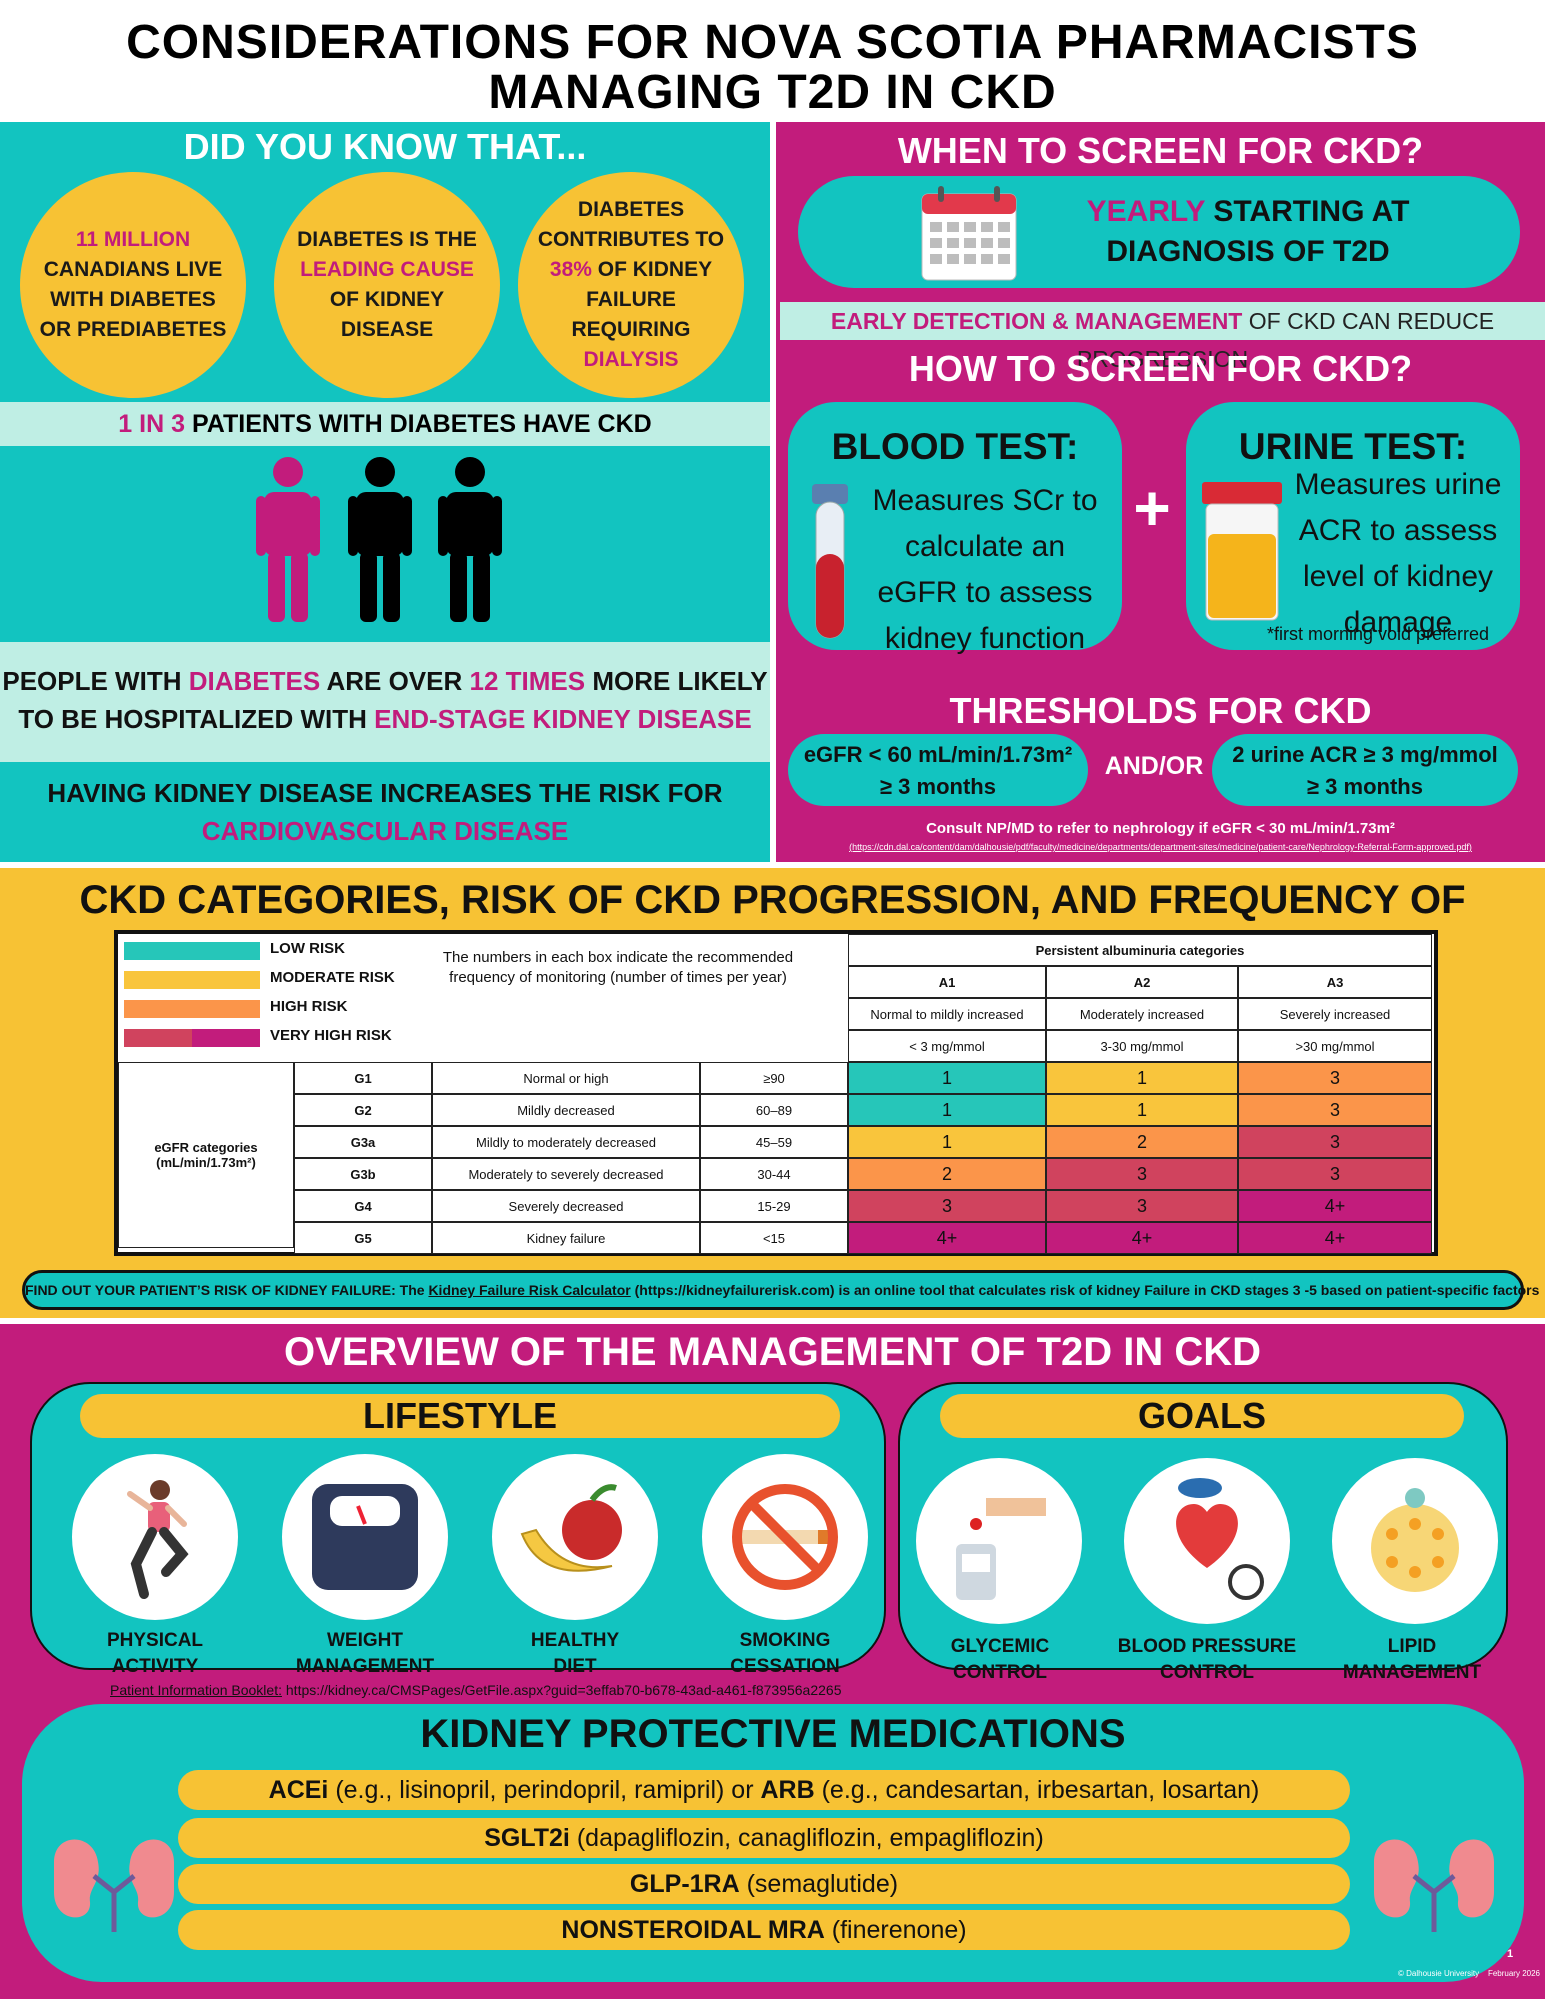 This screenshot has width=1545, height=1999. What do you see at coordinates (363, 1206) in the screenshot?
I see `row-grade-G4: G4` at bounding box center [363, 1206].